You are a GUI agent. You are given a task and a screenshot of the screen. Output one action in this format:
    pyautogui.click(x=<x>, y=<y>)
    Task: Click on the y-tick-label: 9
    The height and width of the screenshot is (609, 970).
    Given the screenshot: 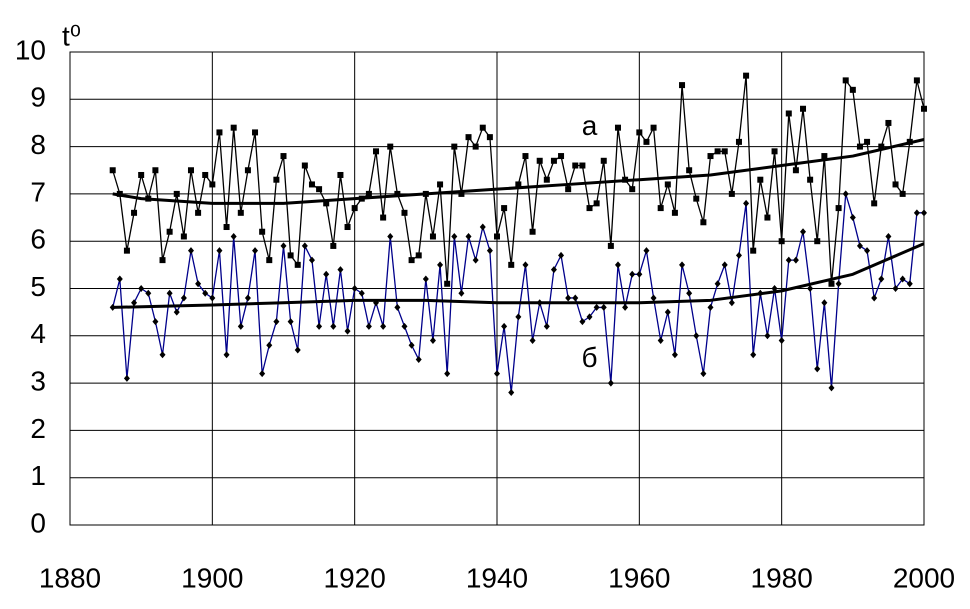 What is the action you would take?
    pyautogui.click(x=38, y=97)
    